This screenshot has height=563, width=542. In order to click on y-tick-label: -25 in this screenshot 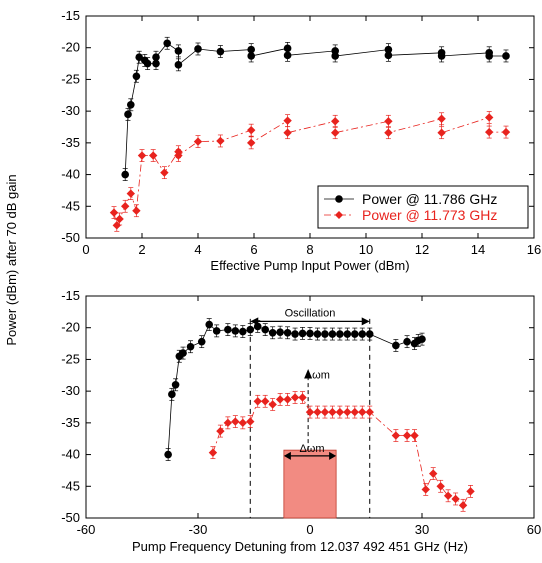, I will do `click(70, 358)`.